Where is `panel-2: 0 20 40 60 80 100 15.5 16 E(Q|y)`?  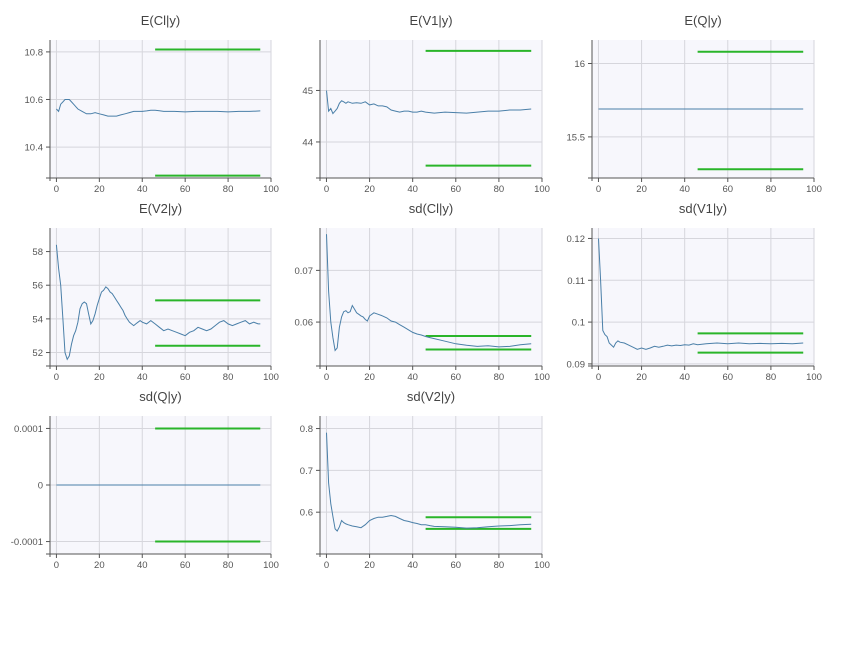
panel-2: 0 20 40 60 80 100 15.5 16 E(Q|y) is located at coordinates (694, 104).